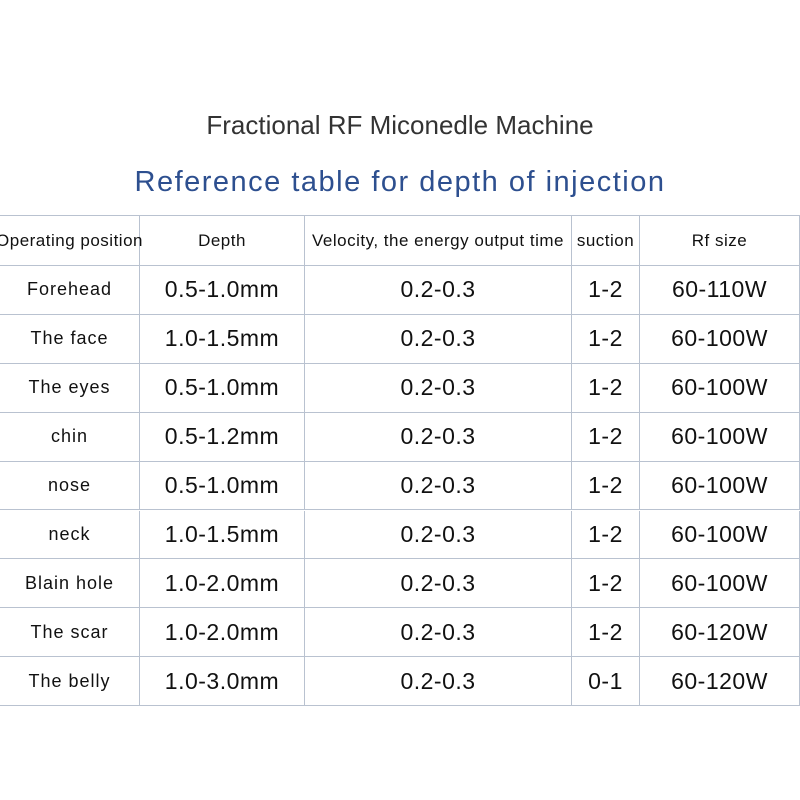  What do you see at coordinates (70, 584) in the screenshot?
I see `row-label: Blain hole` at bounding box center [70, 584].